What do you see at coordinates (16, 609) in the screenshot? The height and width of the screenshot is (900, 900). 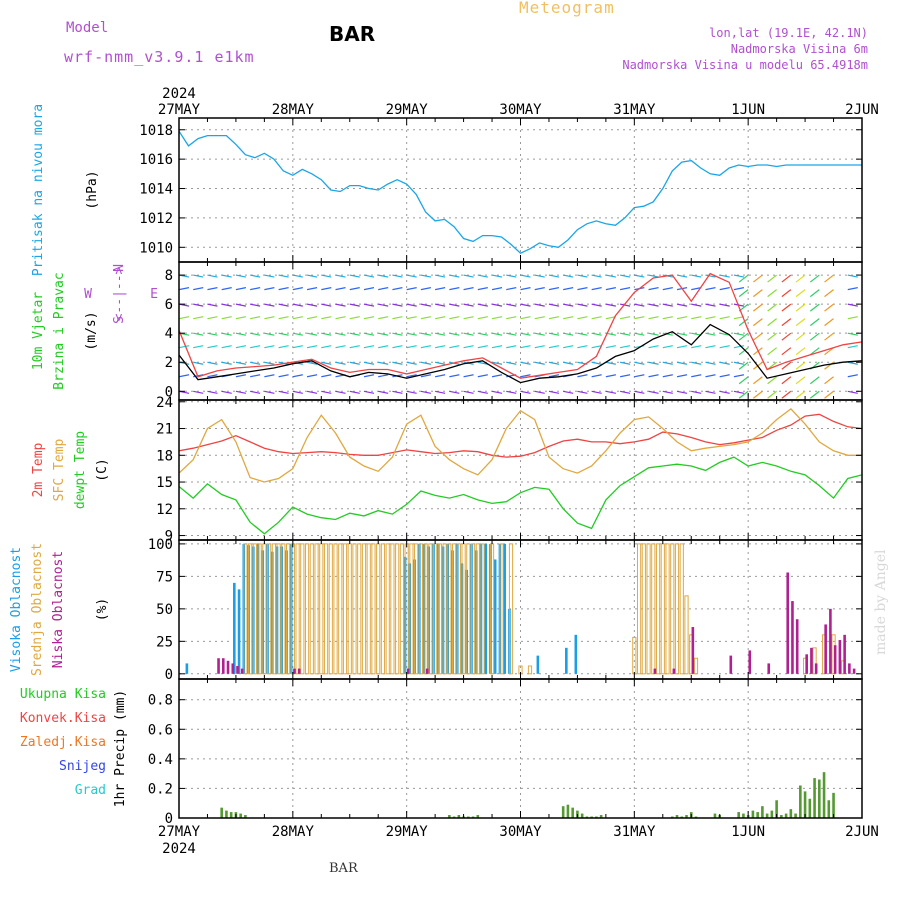 I see `clouds-ylabel: Visoka Oblacnost` at bounding box center [16, 609].